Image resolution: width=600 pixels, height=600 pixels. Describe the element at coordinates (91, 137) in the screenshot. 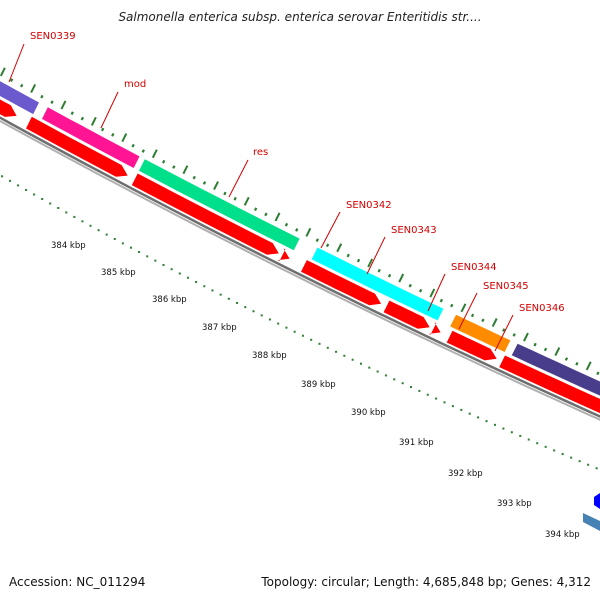

I see `mod-feature` at that location.